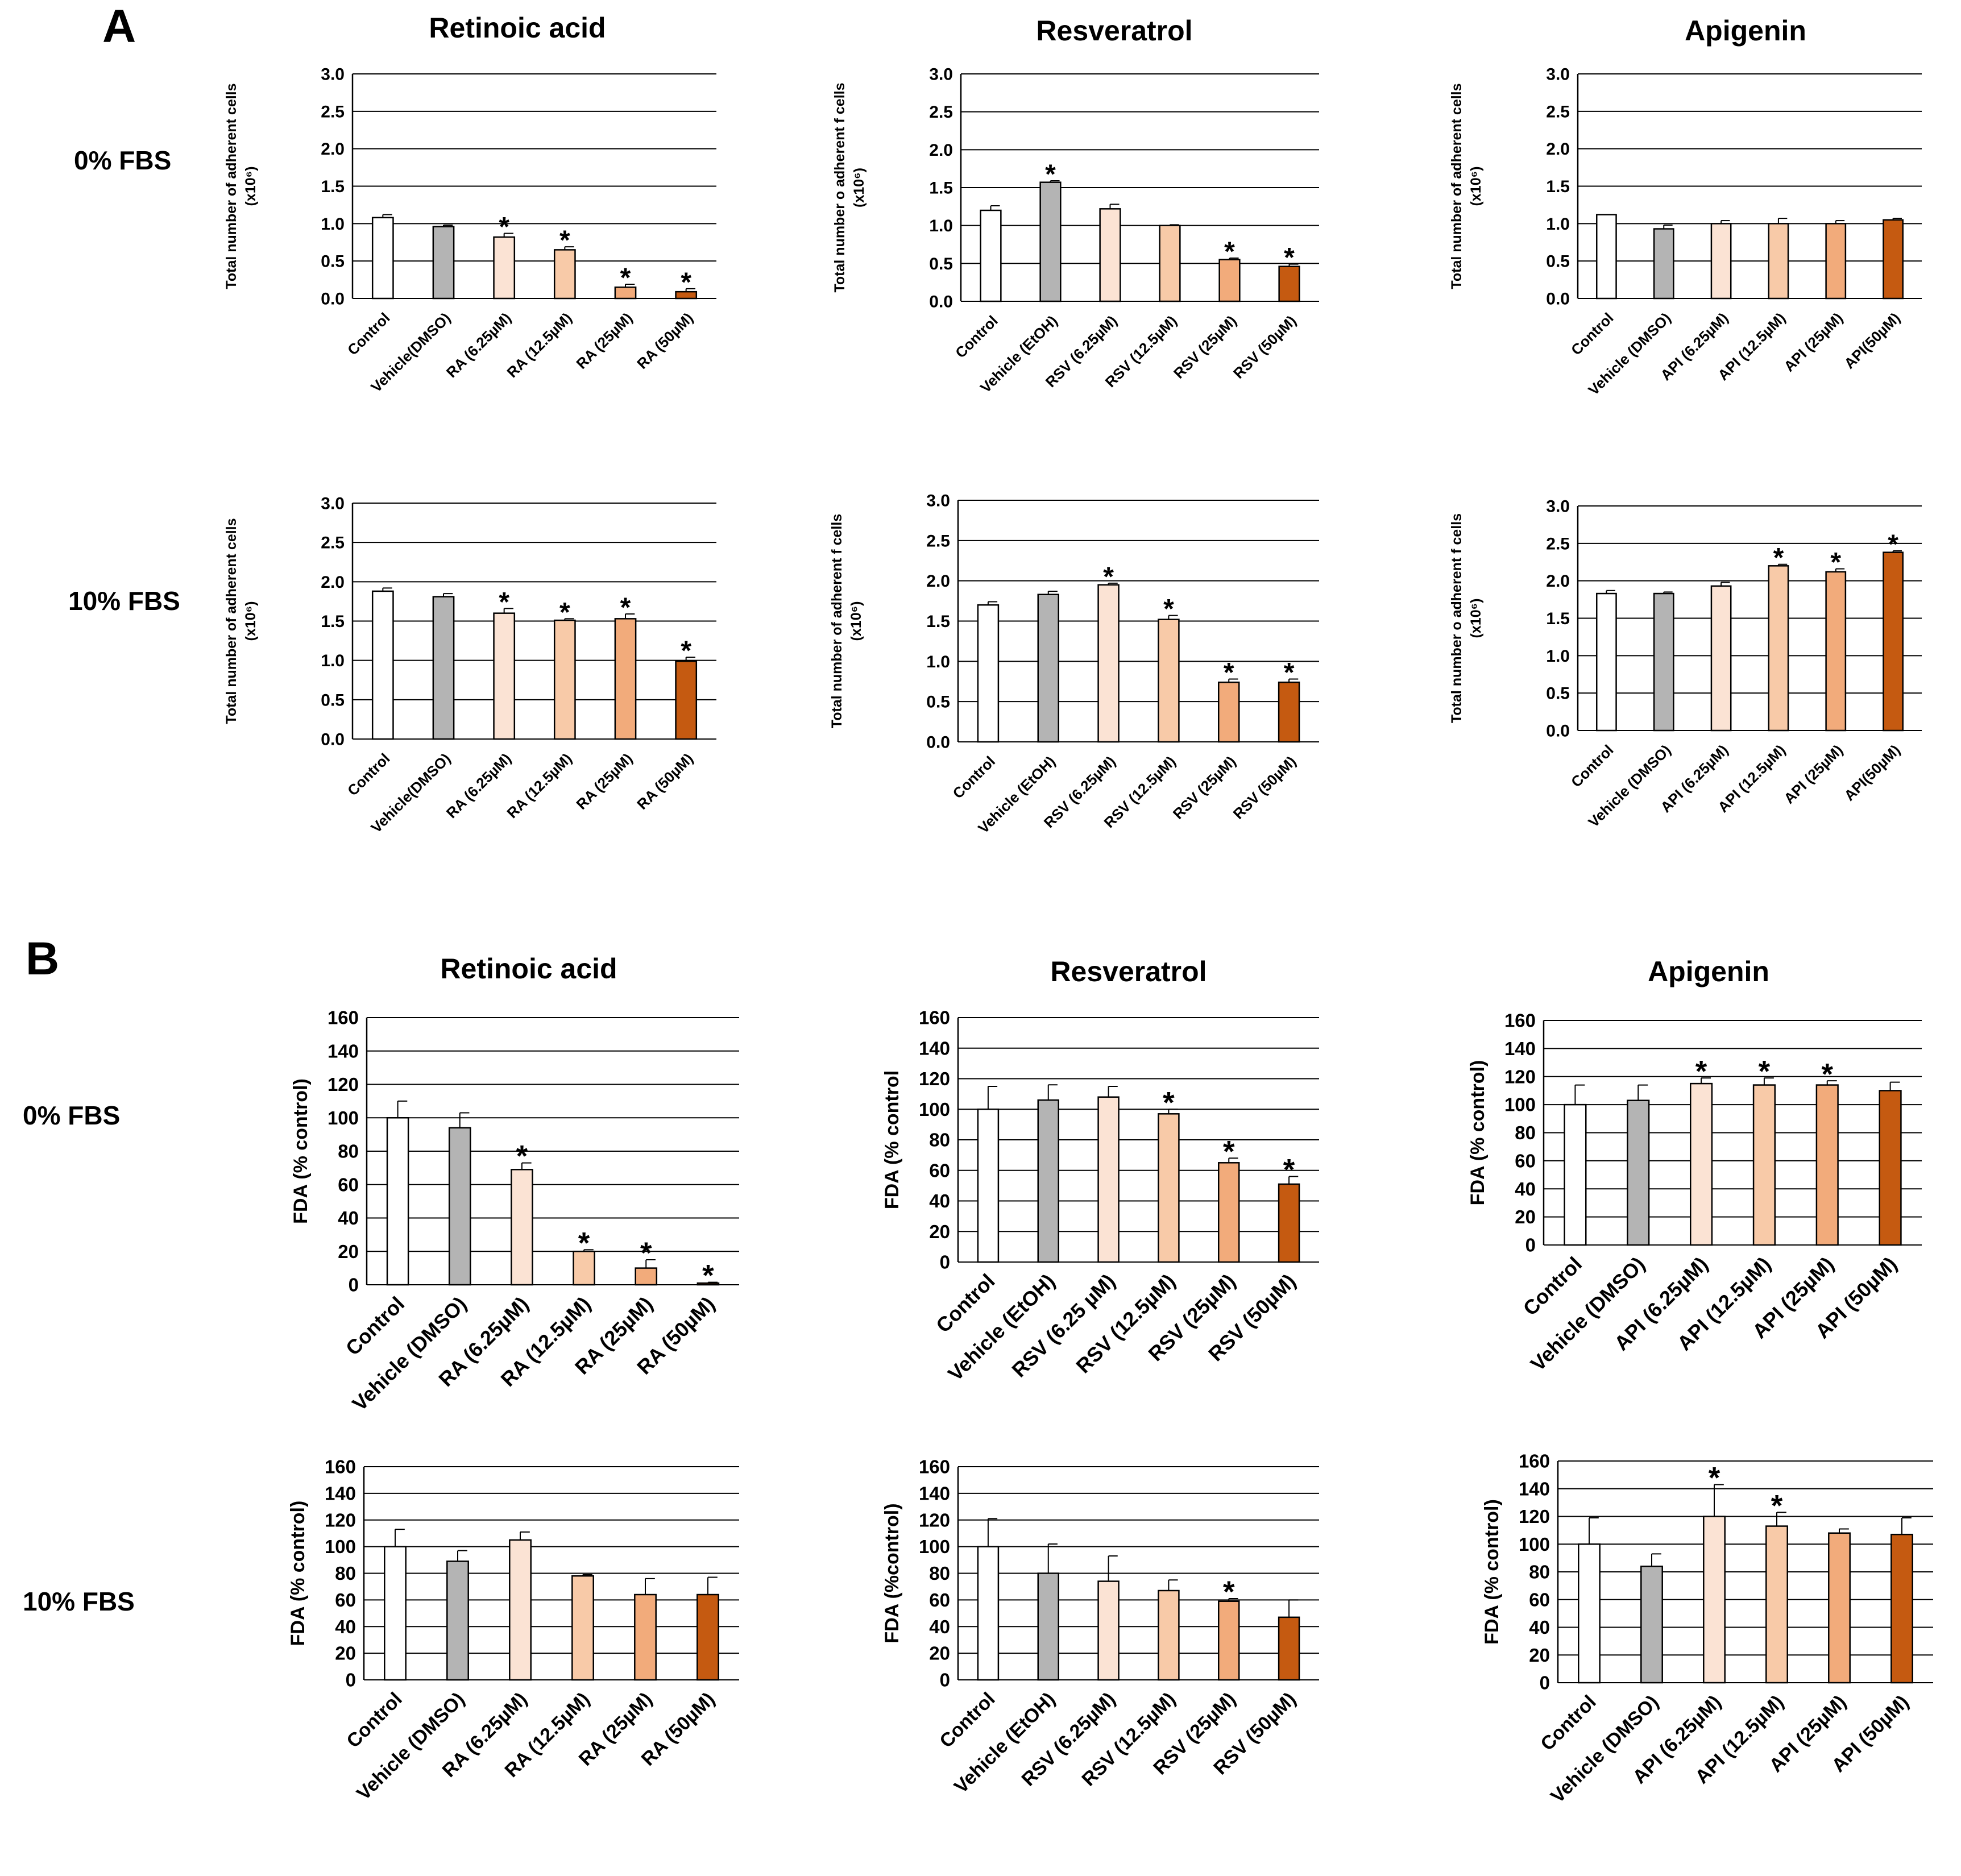 This screenshot has width=1961, height=1876. What do you see at coordinates (1265, 347) in the screenshot?
I see `category-label: RSV (50µM)` at bounding box center [1265, 347].